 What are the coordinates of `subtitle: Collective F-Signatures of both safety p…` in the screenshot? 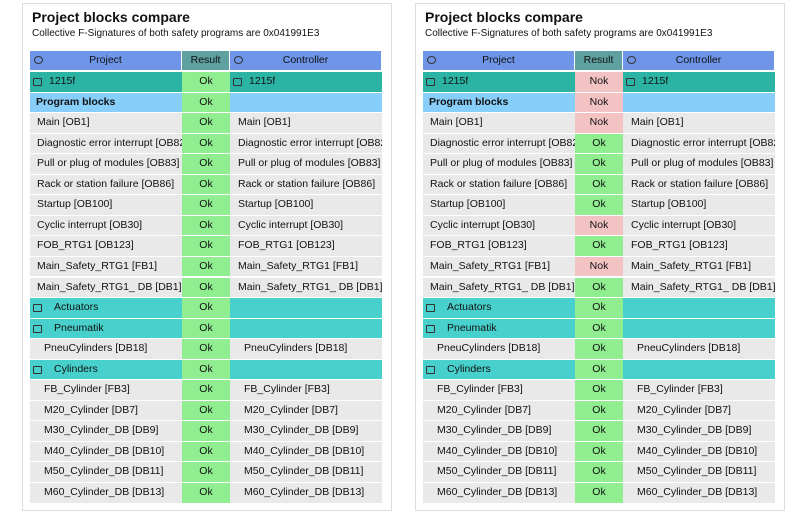 It's located at (176, 33).